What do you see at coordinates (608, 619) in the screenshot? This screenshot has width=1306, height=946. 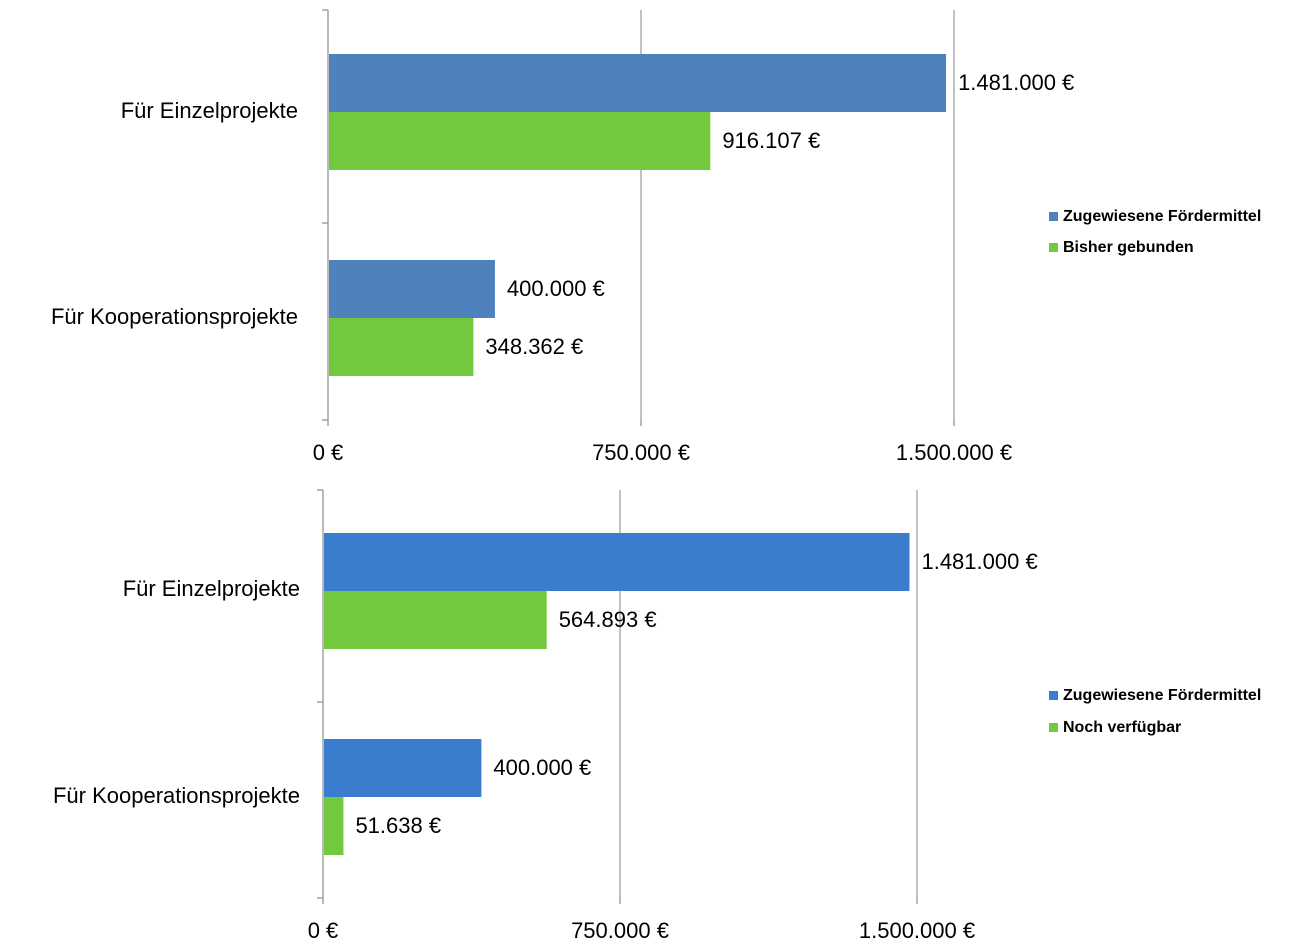 I see `data-label: 564.893 €` at bounding box center [608, 619].